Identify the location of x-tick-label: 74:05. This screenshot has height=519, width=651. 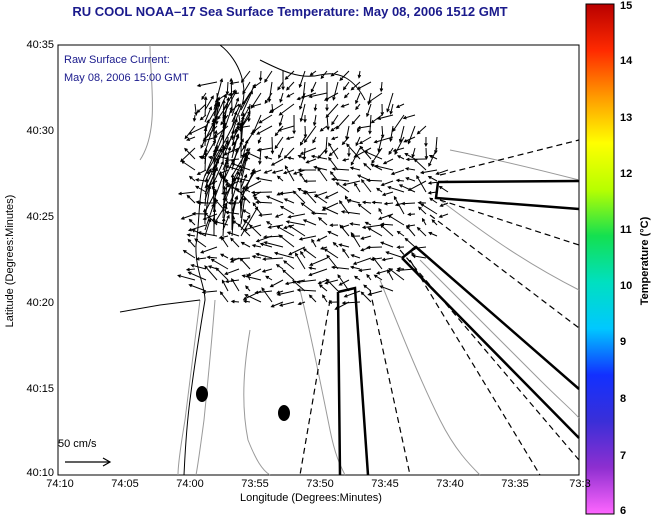
(125, 484).